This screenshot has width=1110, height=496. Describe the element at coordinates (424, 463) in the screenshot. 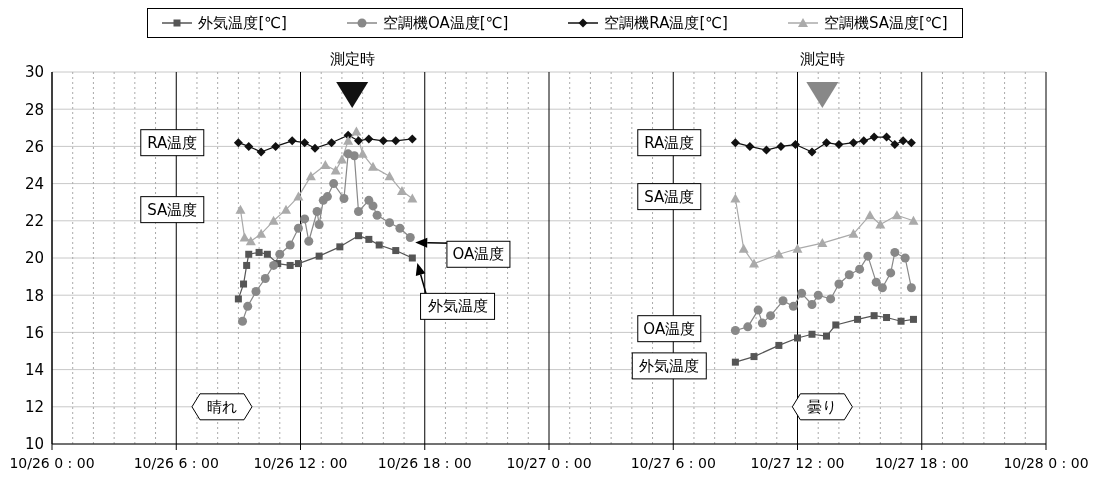

I see `x-tick-label: 10/26 18 : 00` at that location.